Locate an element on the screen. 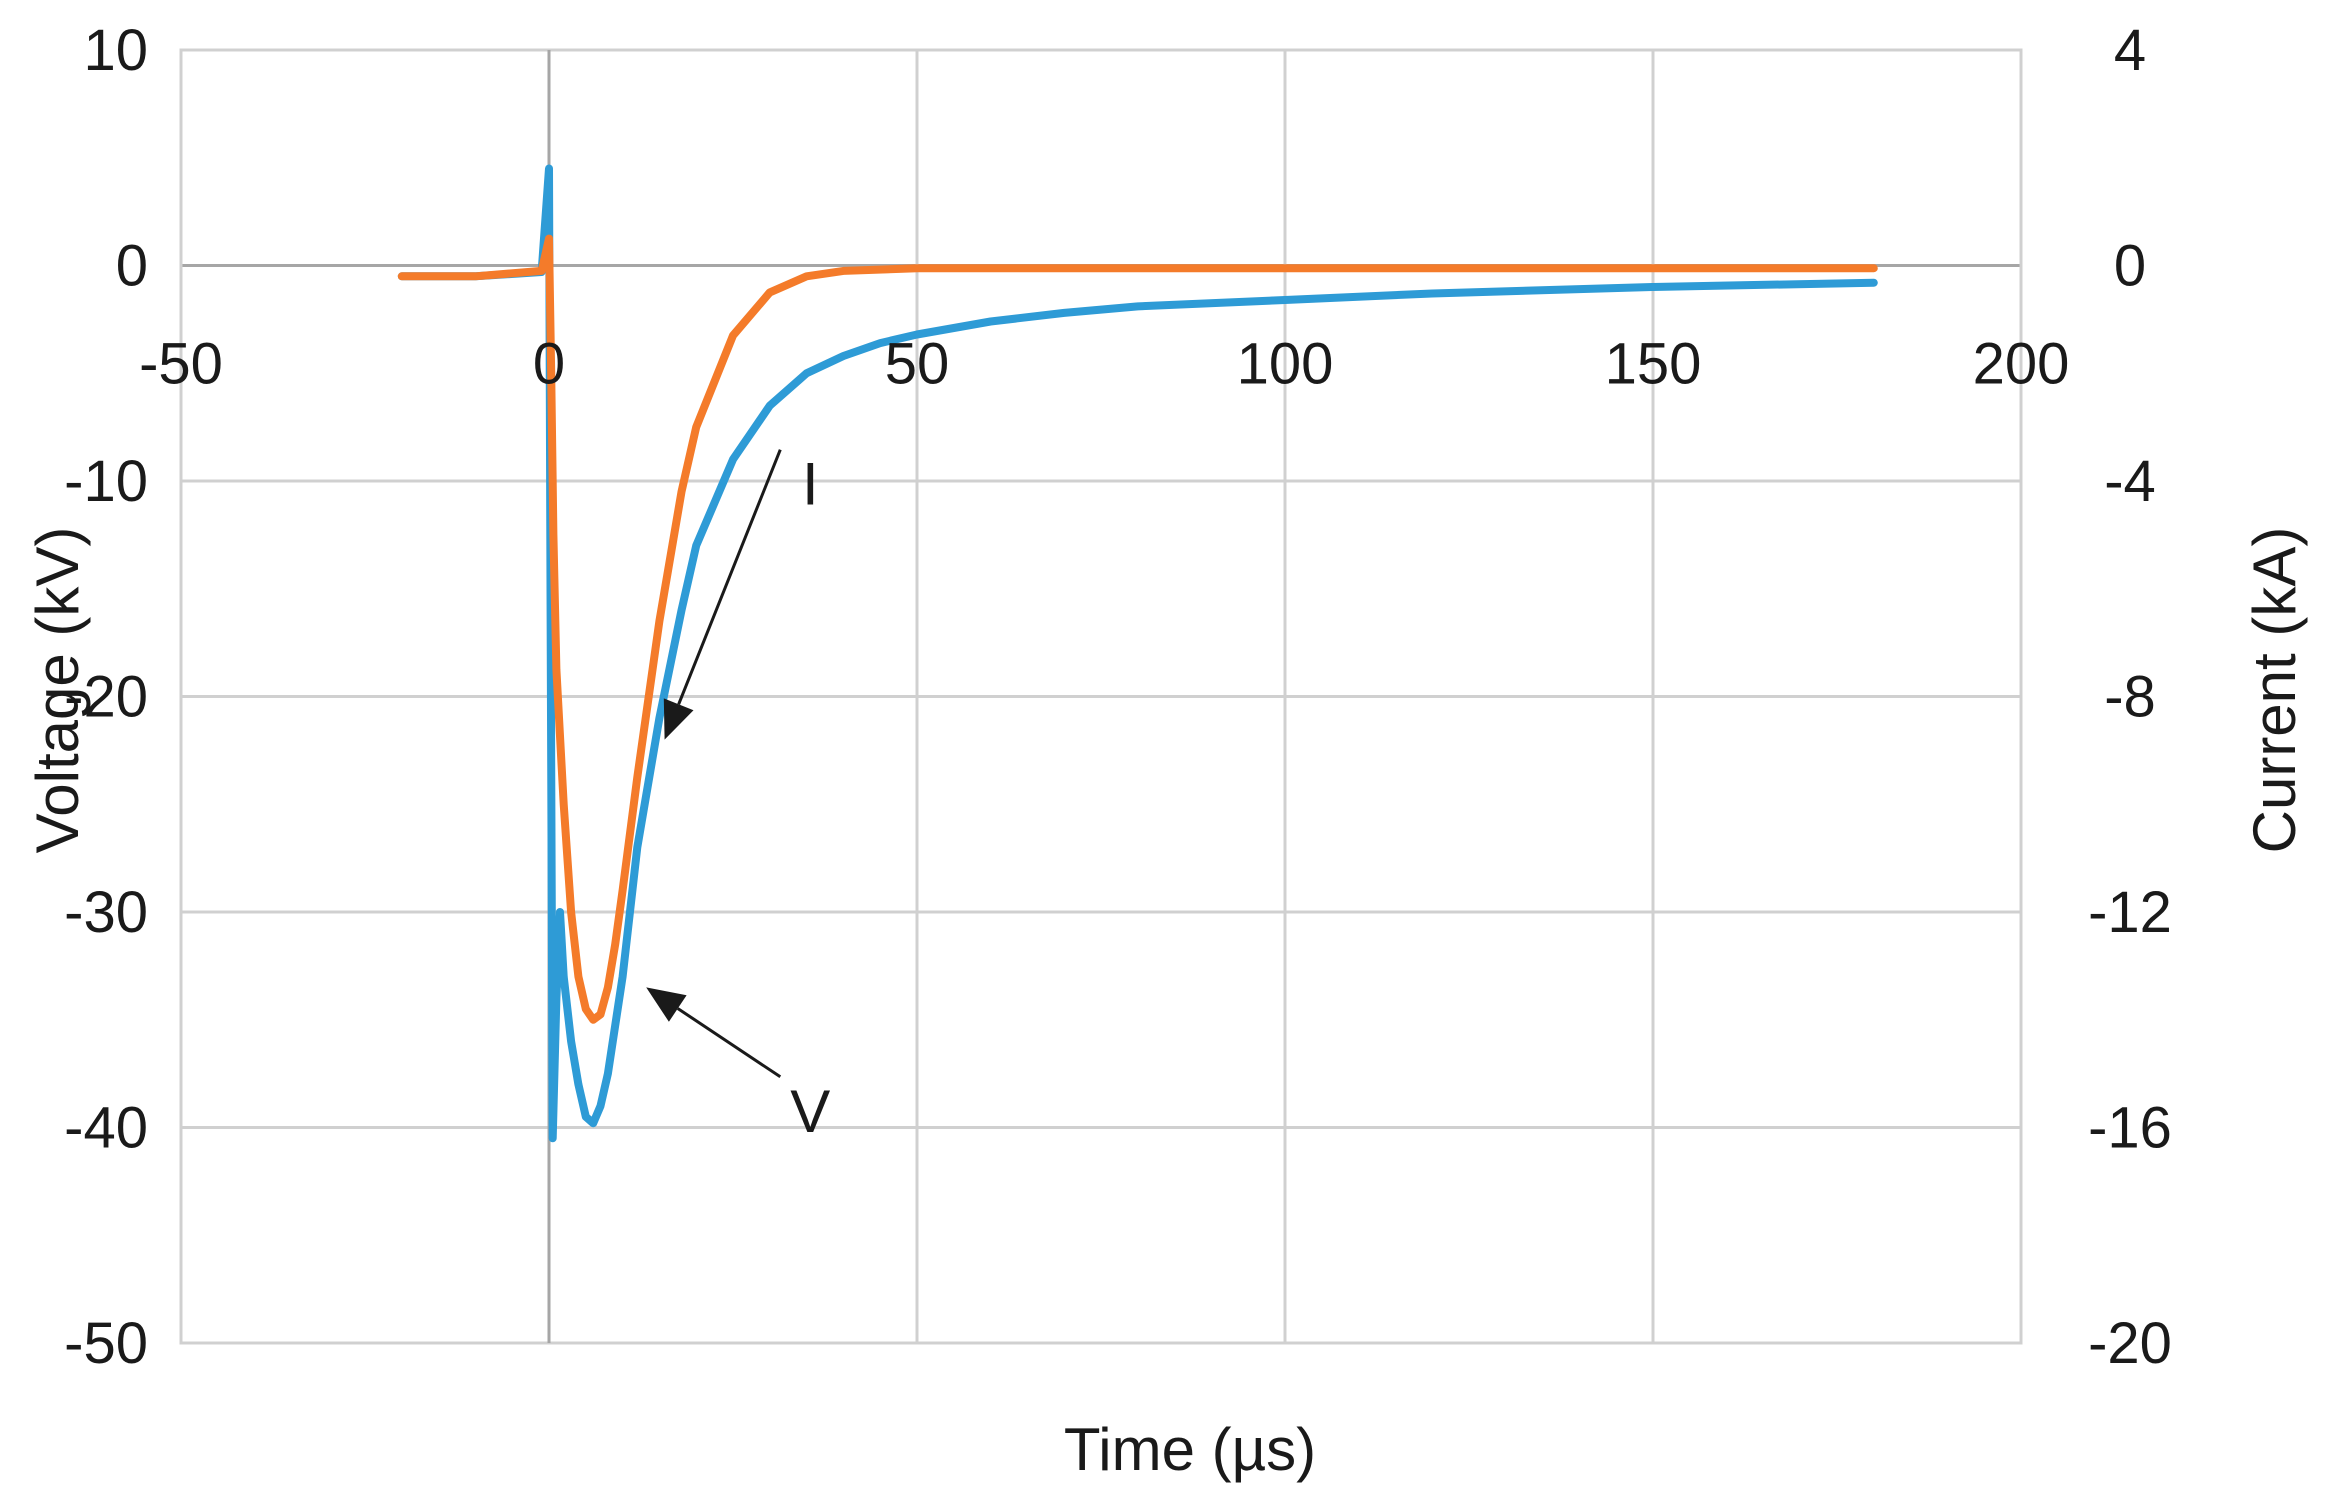 The height and width of the screenshot is (1507, 2325). y-left-tick-label: -30 is located at coordinates (106, 912).